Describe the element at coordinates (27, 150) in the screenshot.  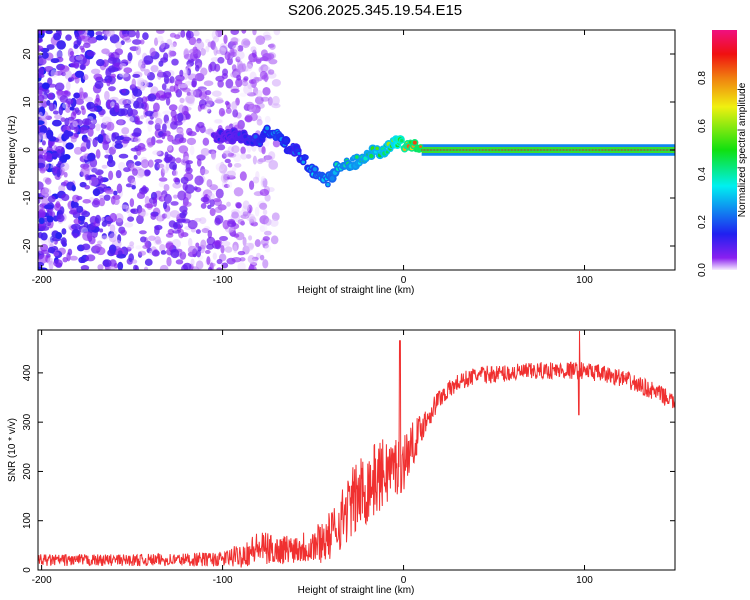
I see `y-tick-label: 0` at that location.